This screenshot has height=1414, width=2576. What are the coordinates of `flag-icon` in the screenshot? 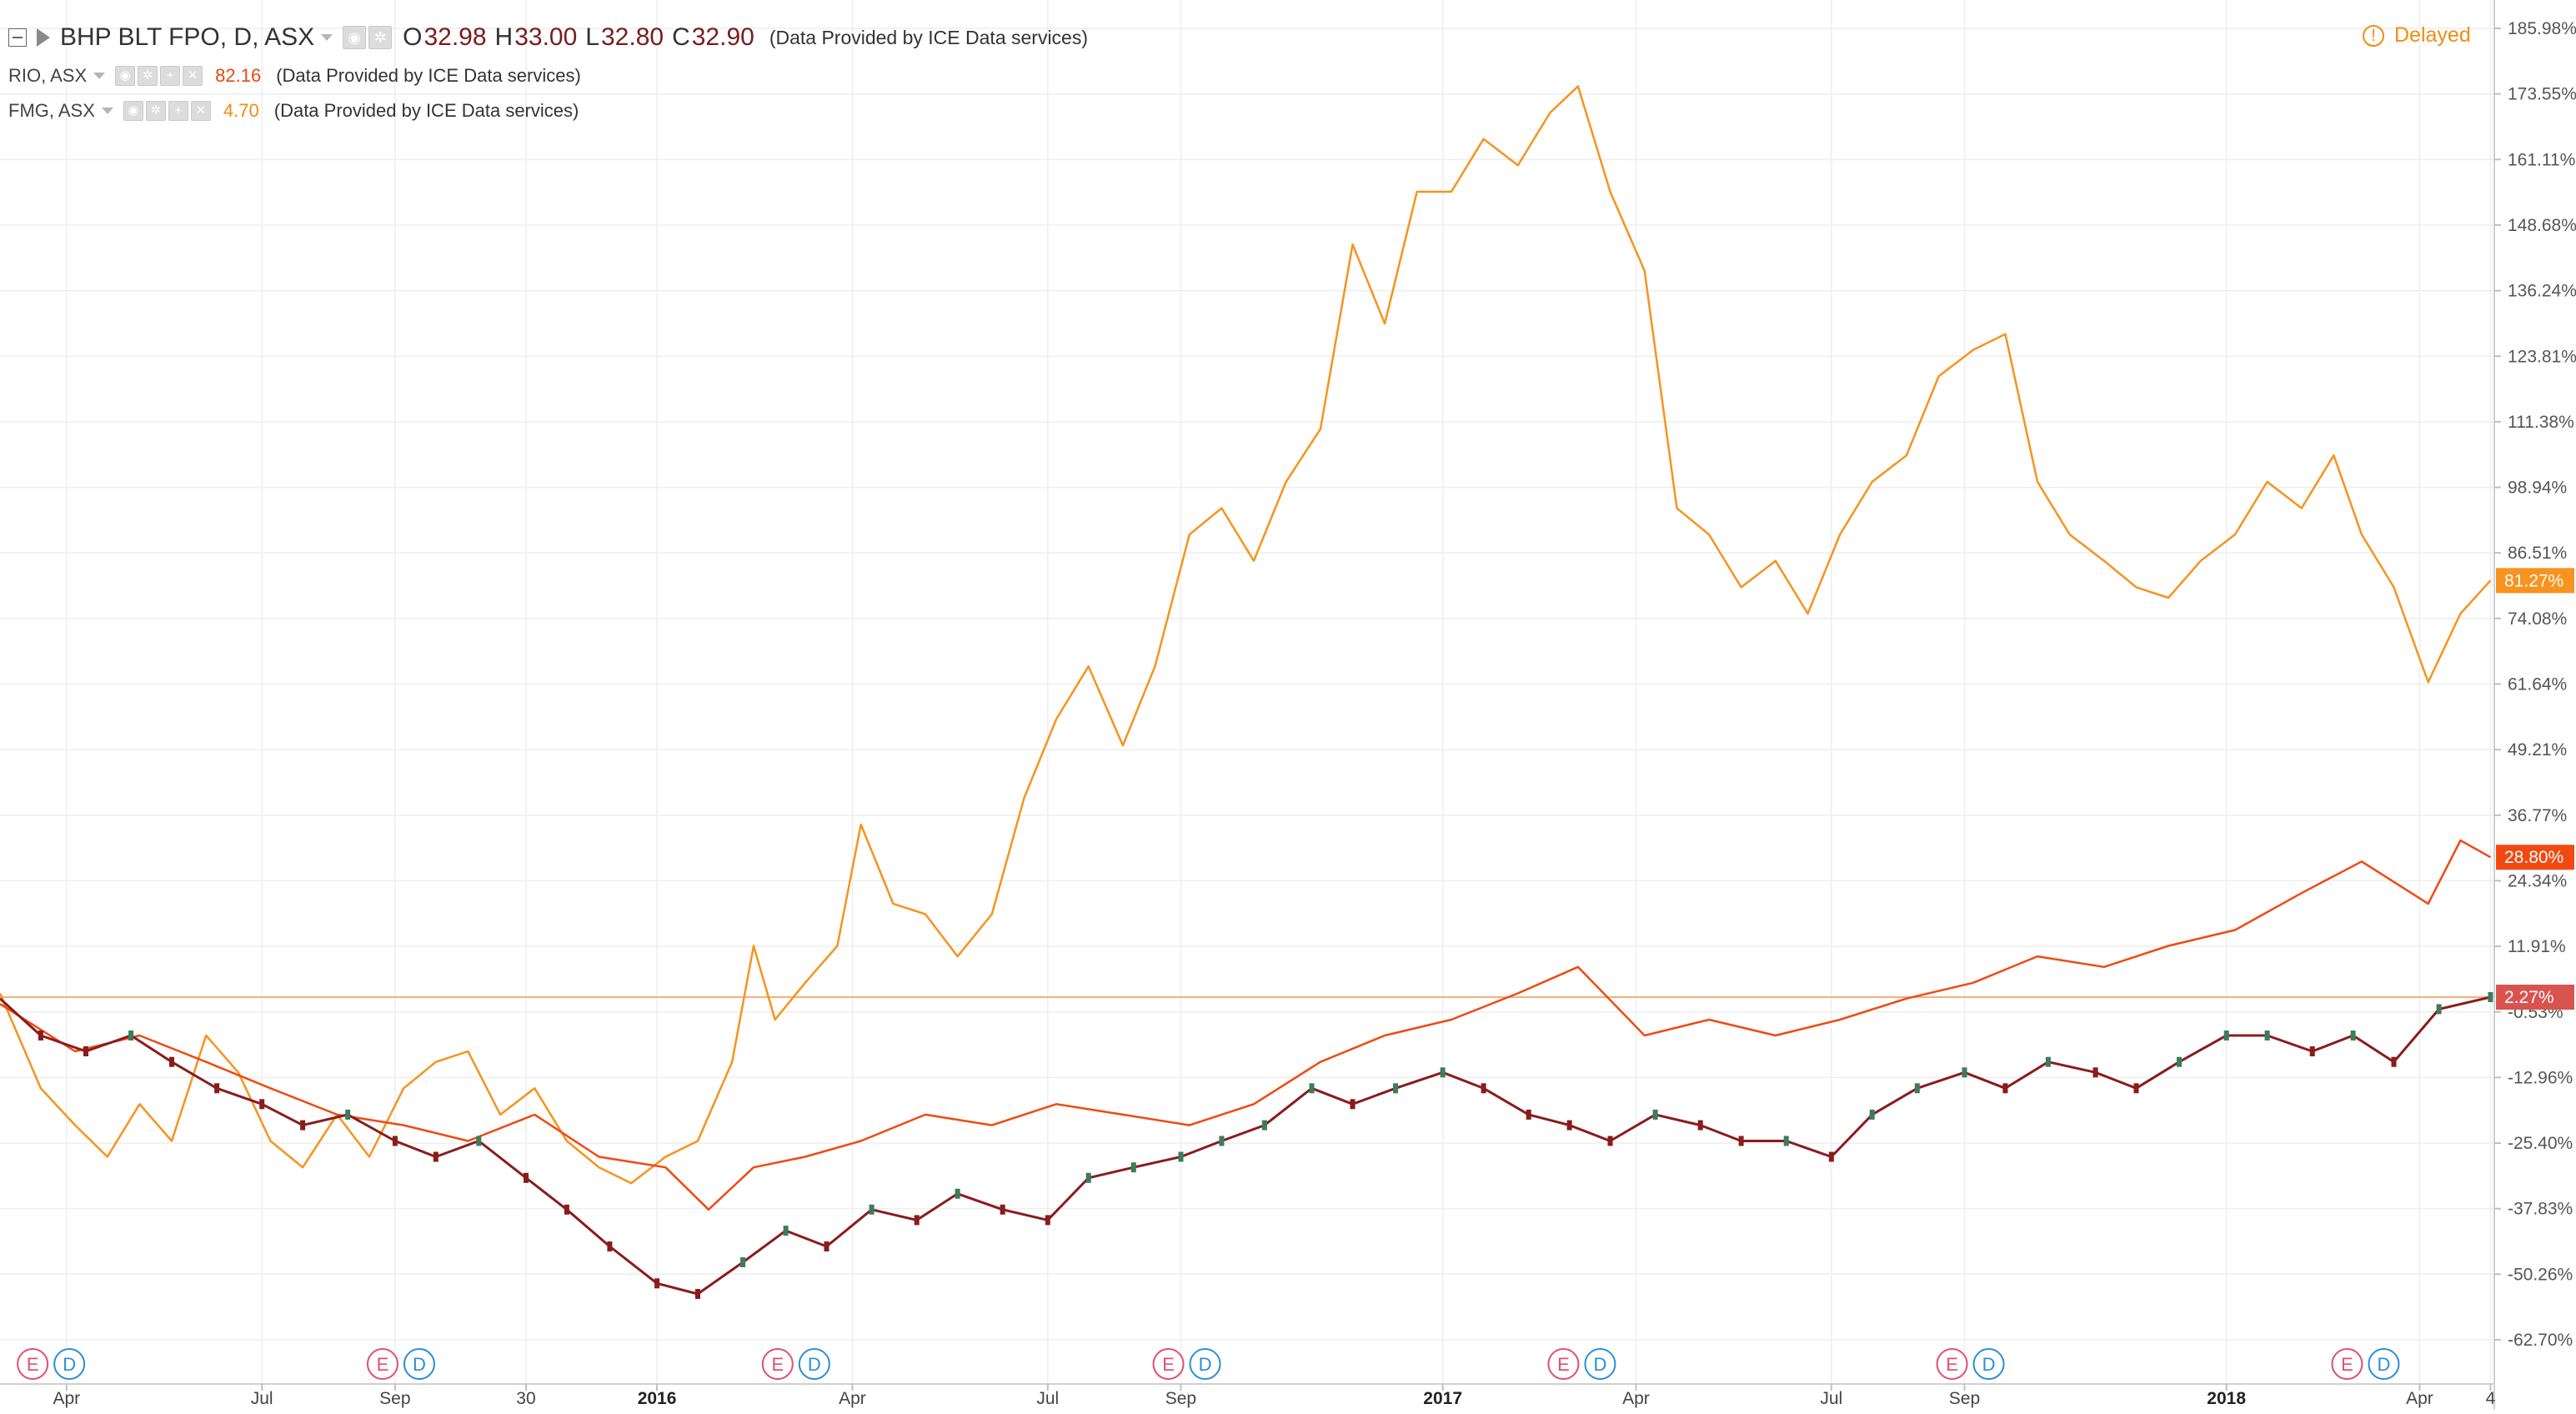 It's located at (43, 37).